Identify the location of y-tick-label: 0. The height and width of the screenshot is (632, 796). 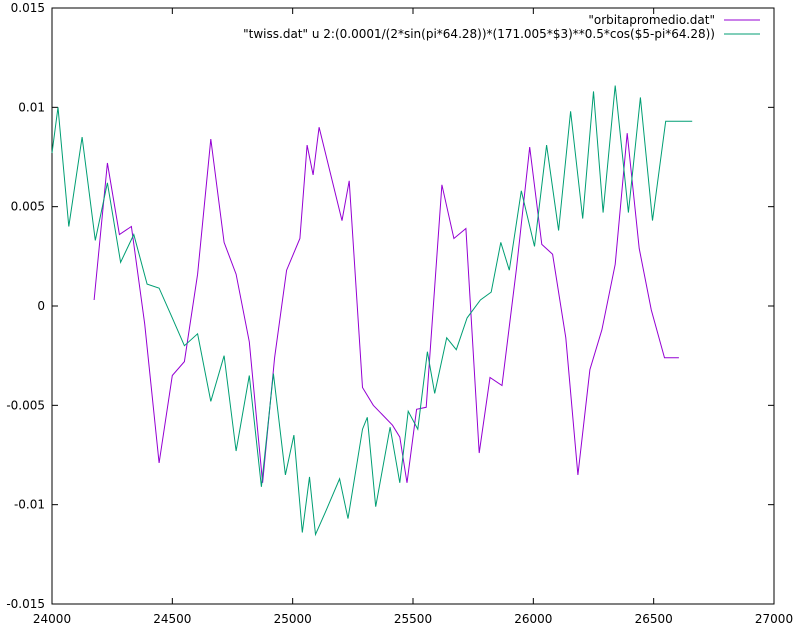
(41, 306).